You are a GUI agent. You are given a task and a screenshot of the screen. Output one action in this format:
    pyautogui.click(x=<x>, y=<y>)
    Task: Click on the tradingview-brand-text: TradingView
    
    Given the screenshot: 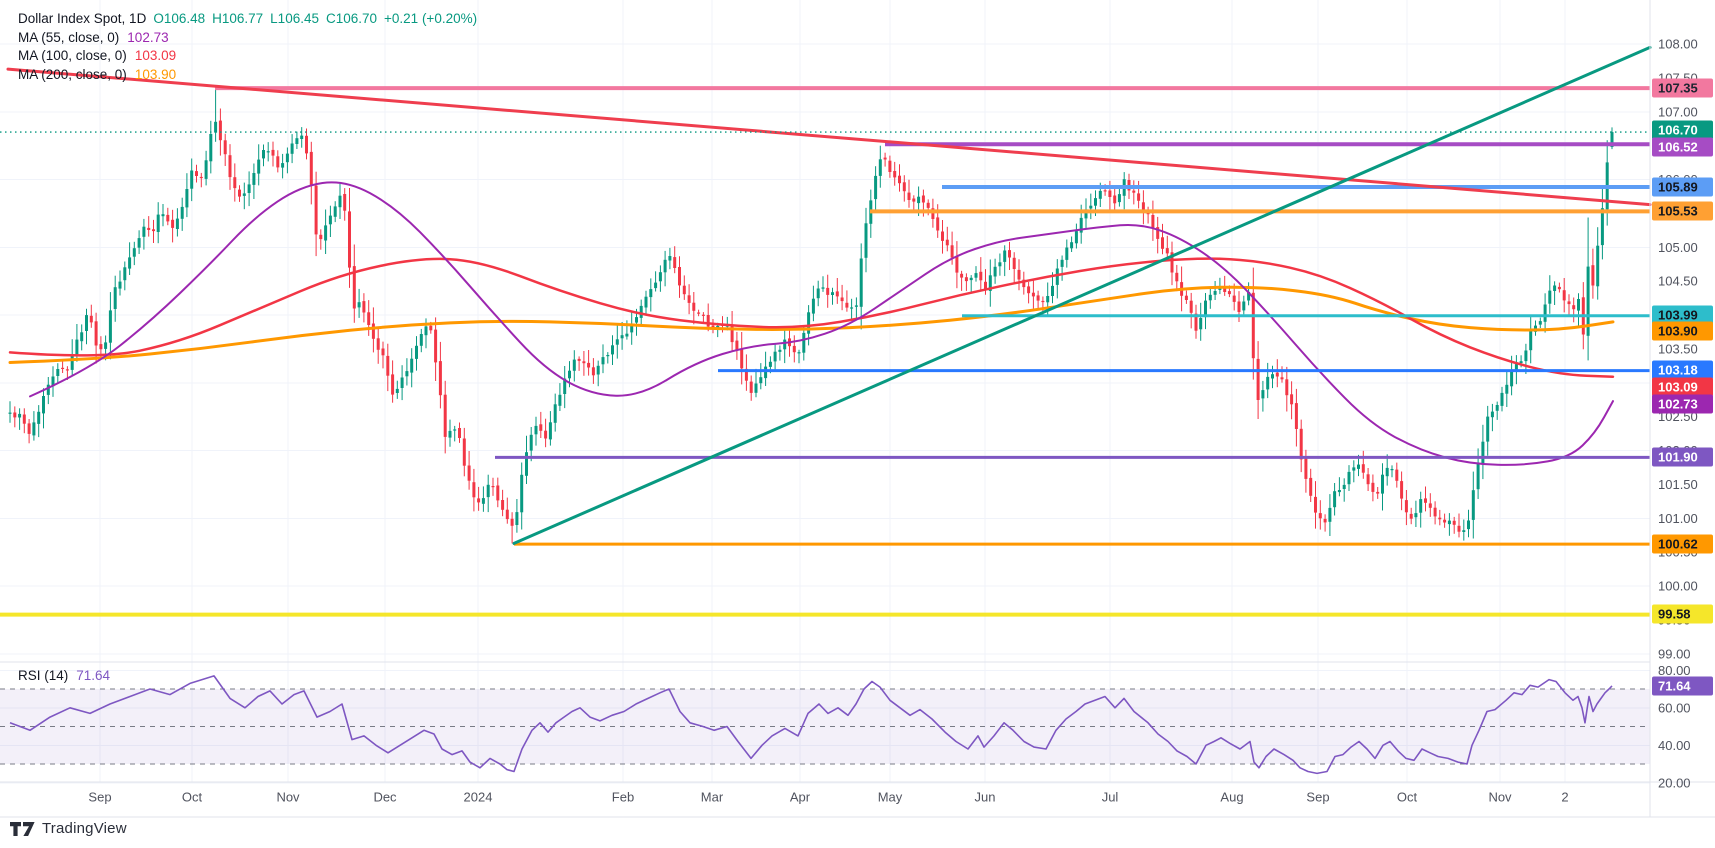 What is the action you would take?
    pyautogui.click(x=84, y=828)
    